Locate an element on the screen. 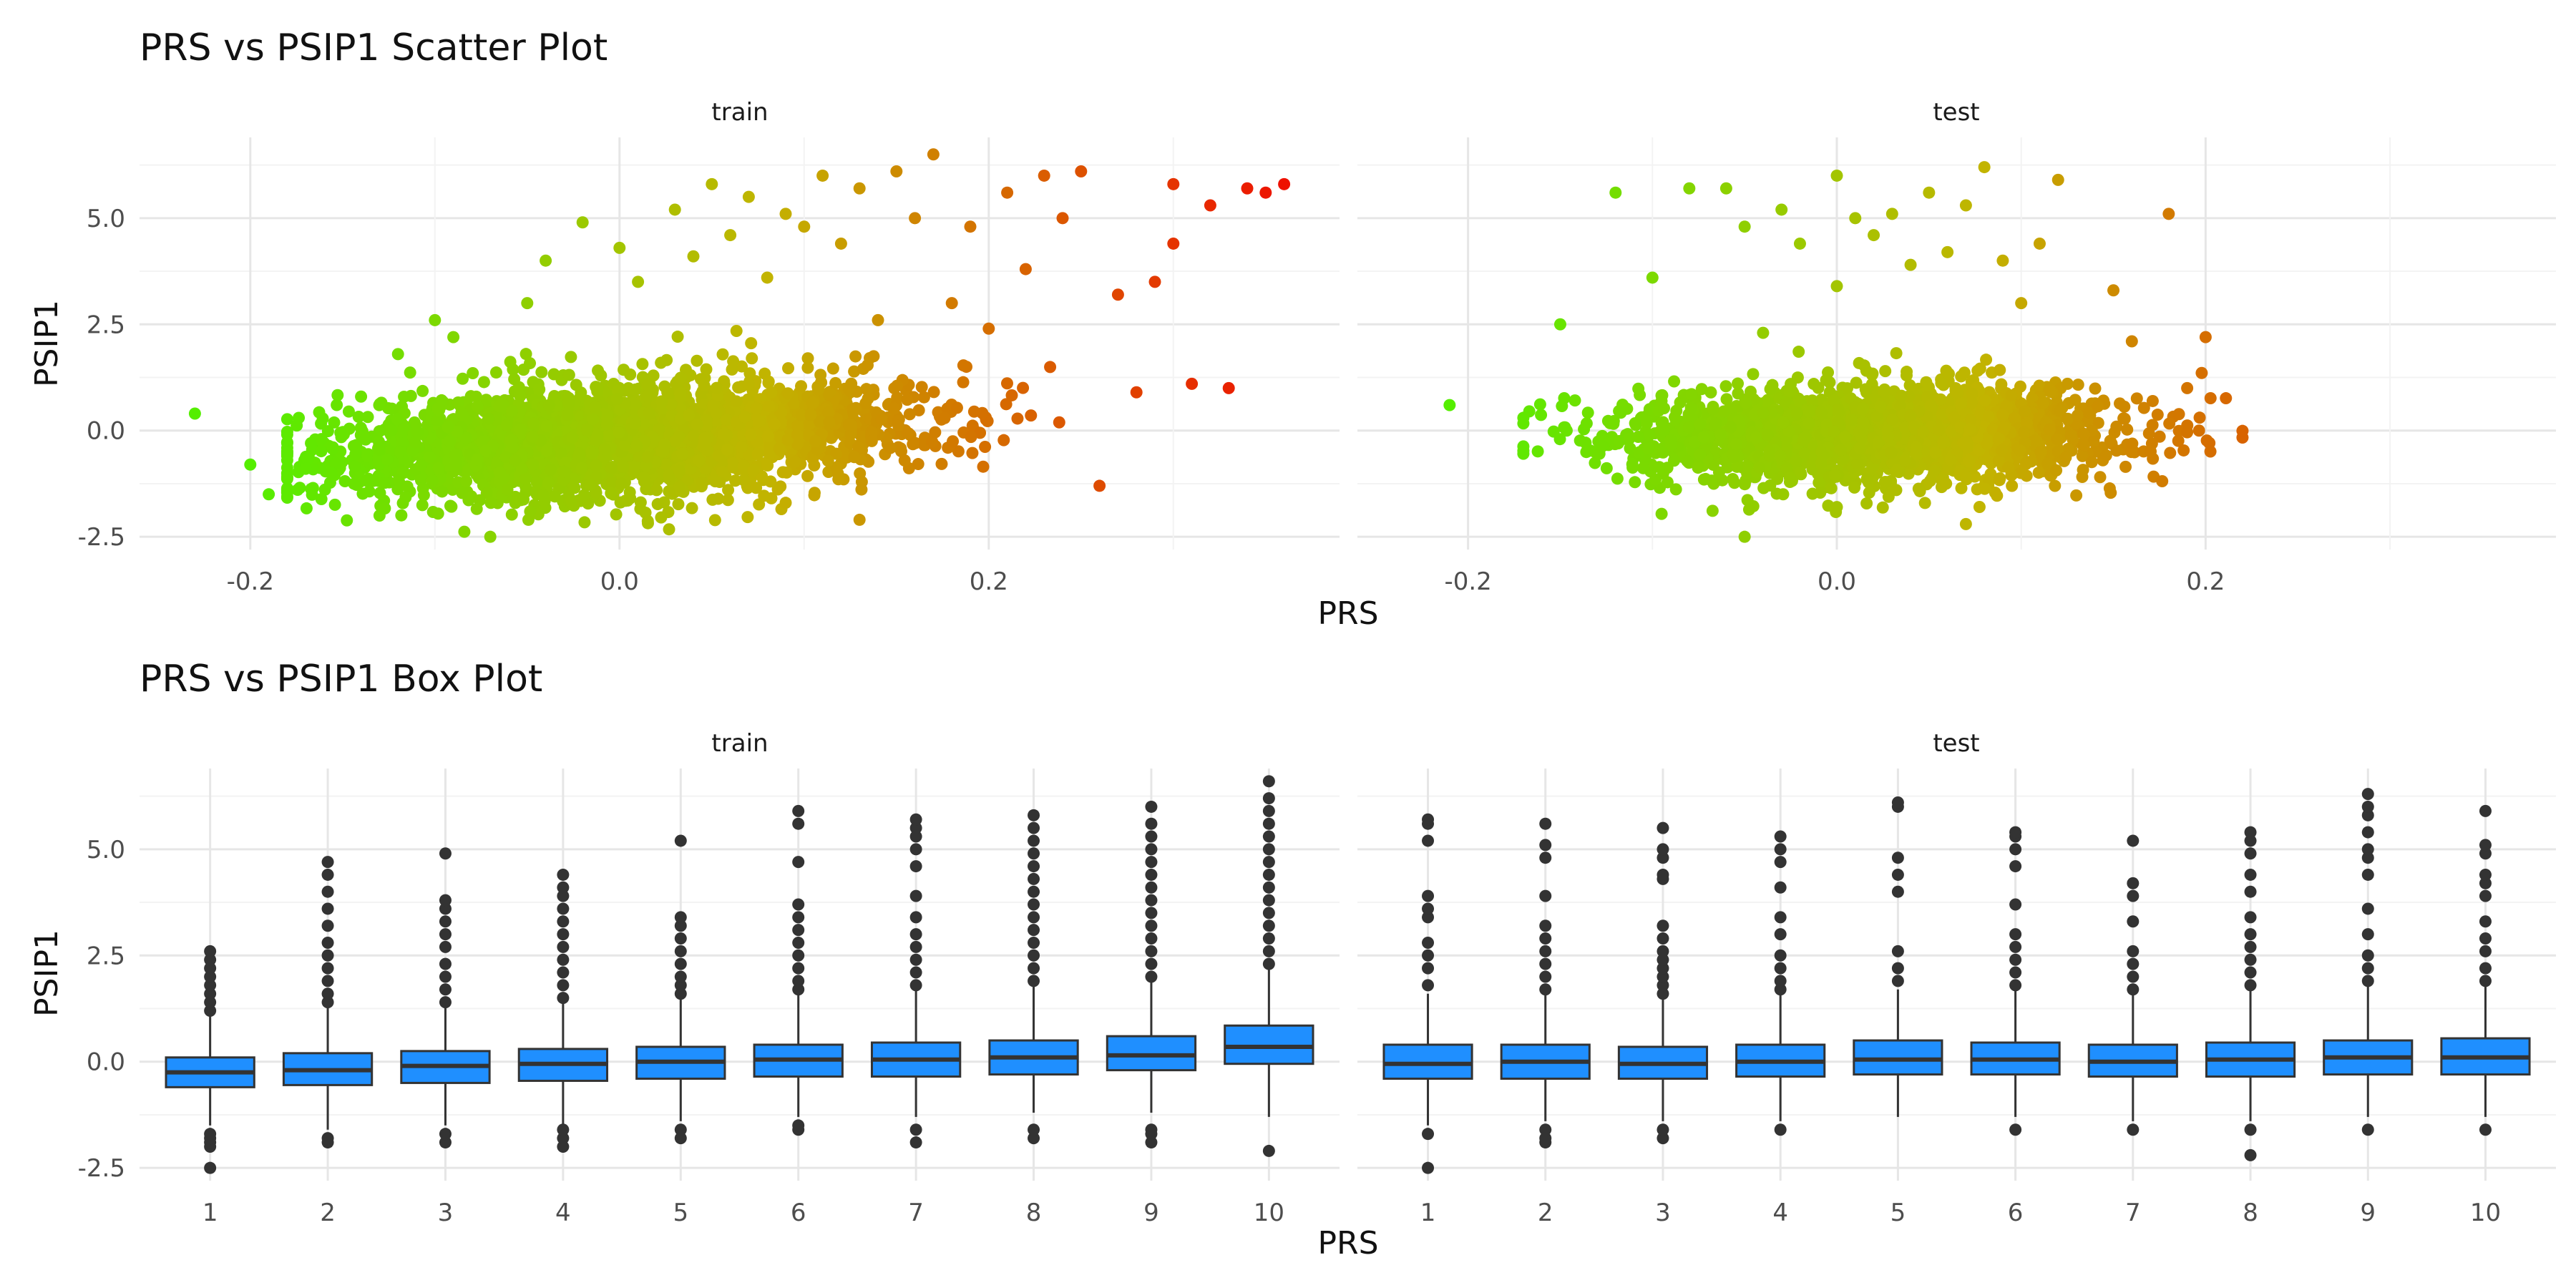  box-strip-test: test is located at coordinates (1956, 743).